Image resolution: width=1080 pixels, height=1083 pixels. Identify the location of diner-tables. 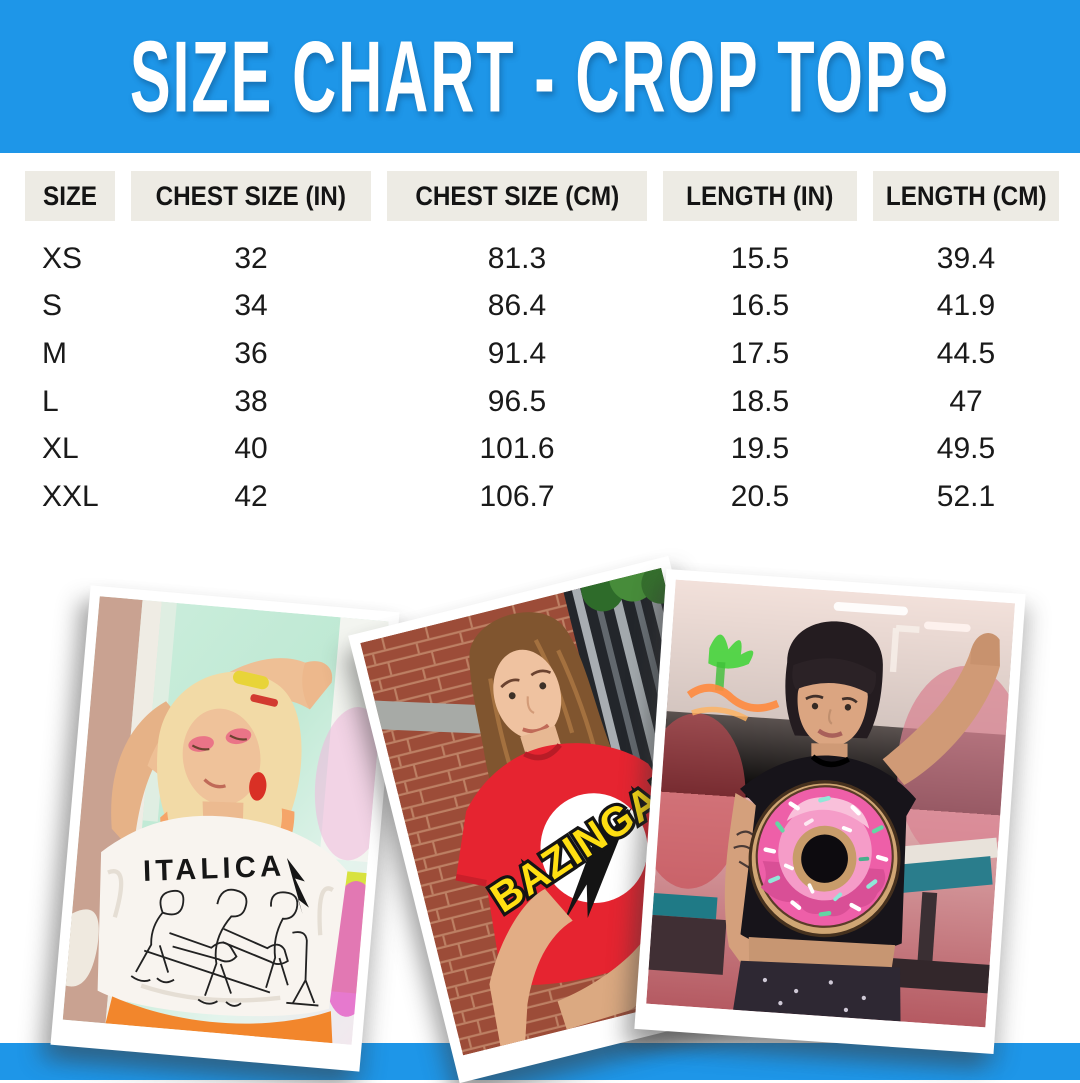
(823, 915).